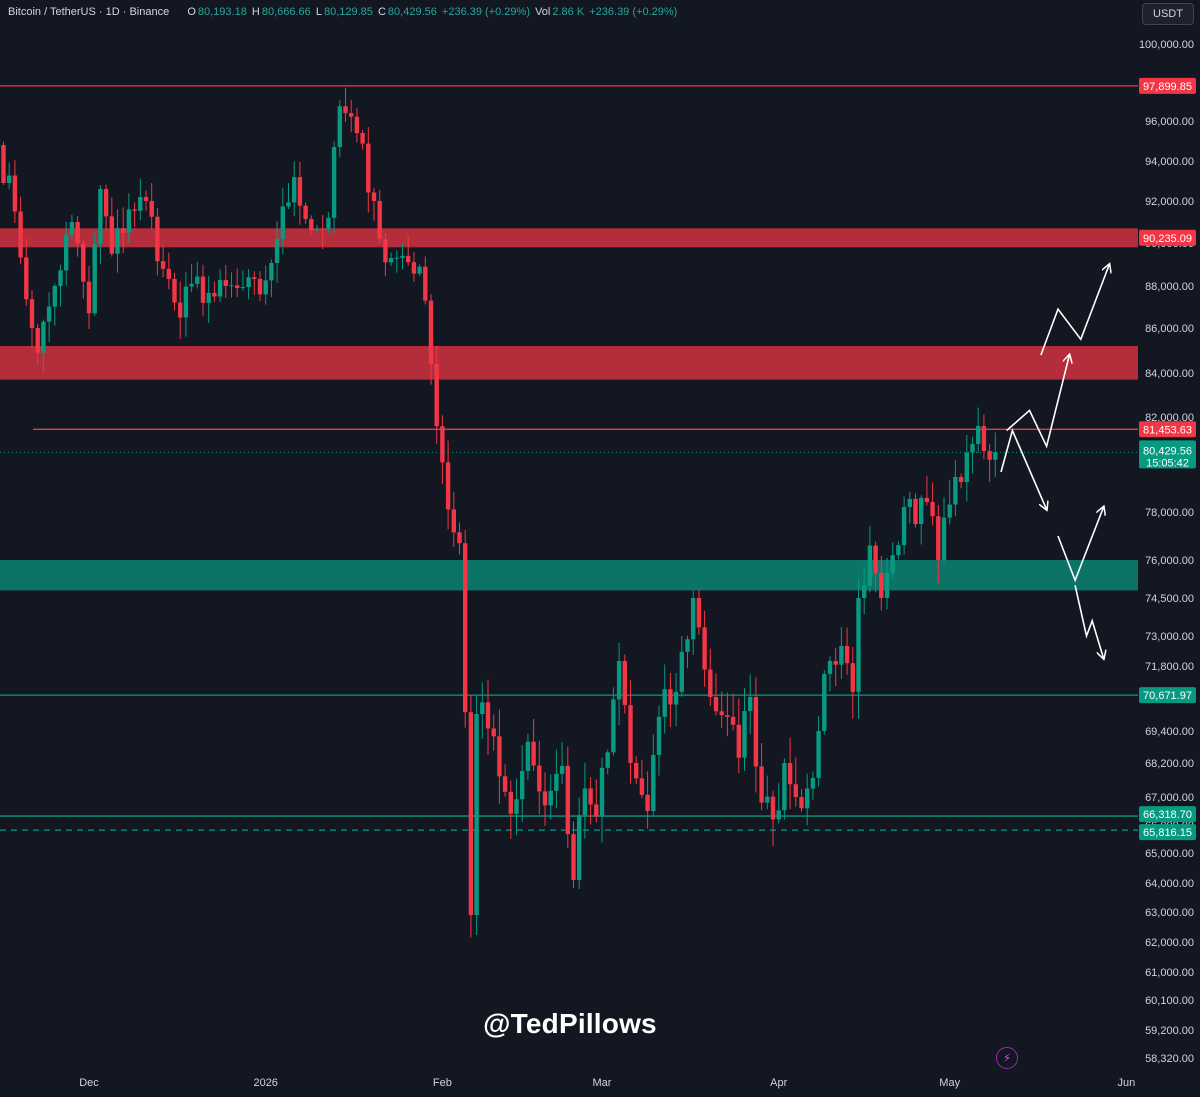 The height and width of the screenshot is (1097, 1200). I want to click on price-axis, so click(1169, 535).